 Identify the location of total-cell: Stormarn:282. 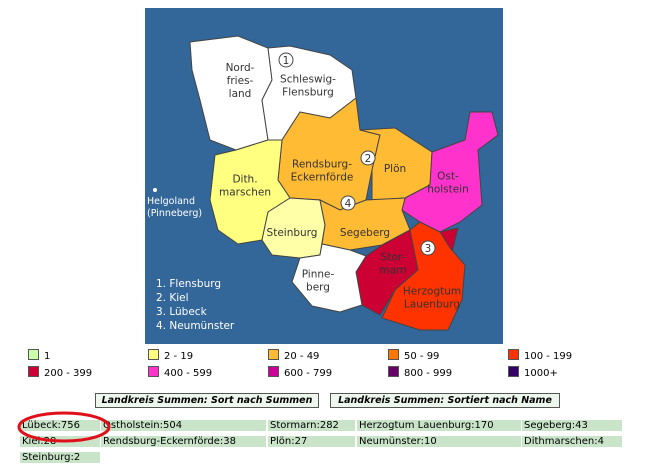
(311, 425).